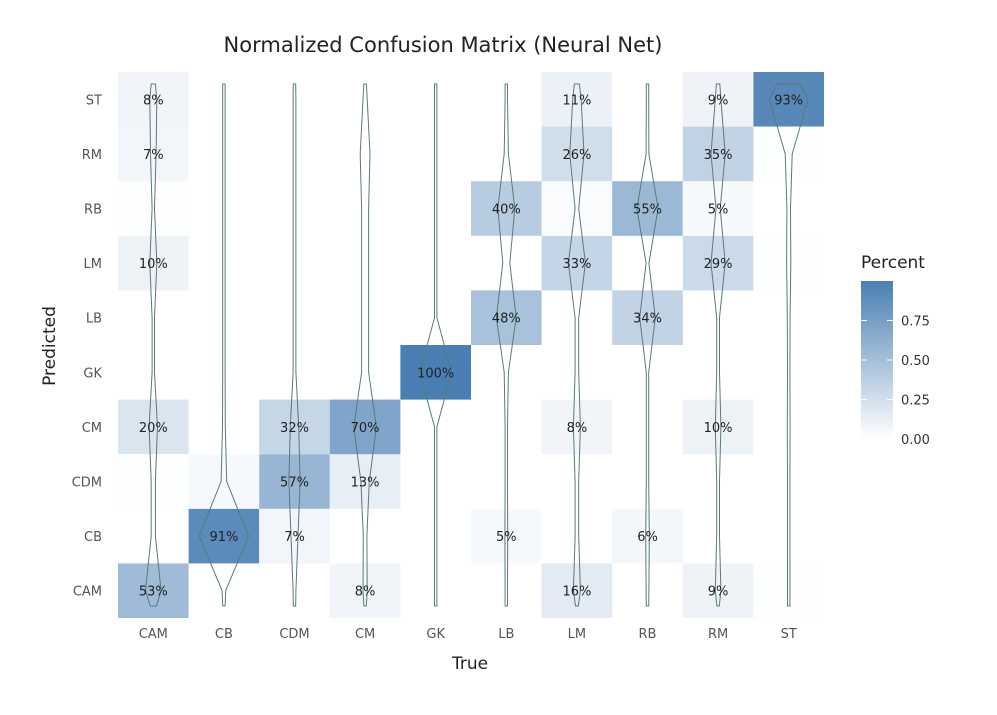  What do you see at coordinates (224, 634) in the screenshot?
I see `x-tick-label: CB` at bounding box center [224, 634].